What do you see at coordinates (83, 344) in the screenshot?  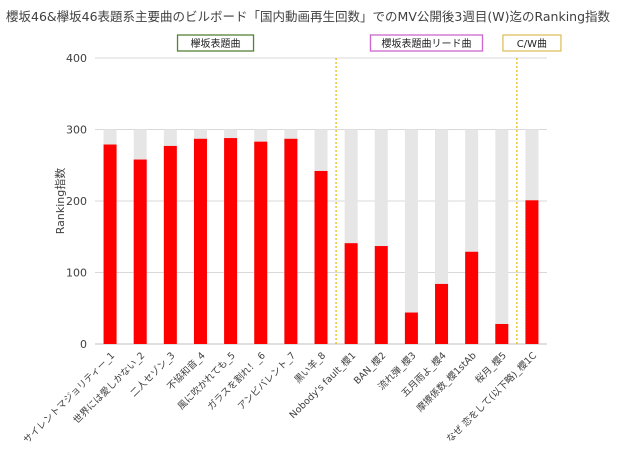 I see `y-tick-label: 0` at bounding box center [83, 344].